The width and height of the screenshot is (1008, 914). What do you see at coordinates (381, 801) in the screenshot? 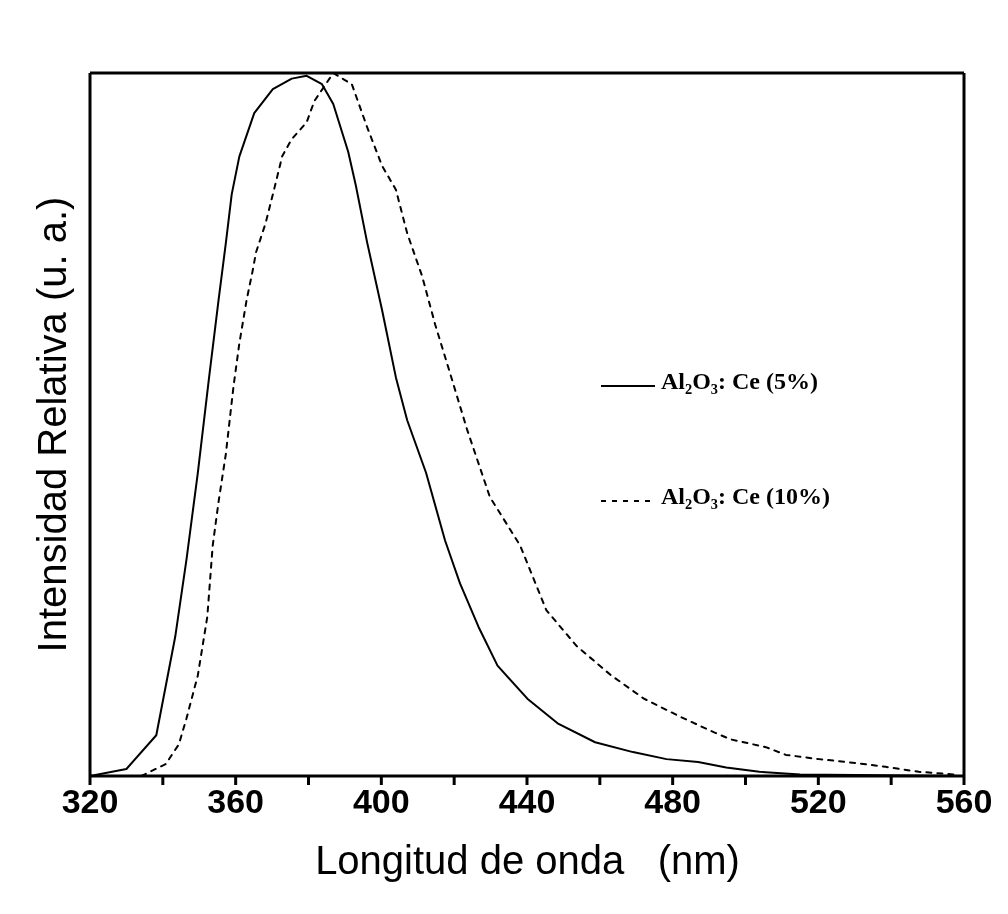
I see `x-tick-label: 400` at bounding box center [381, 801].